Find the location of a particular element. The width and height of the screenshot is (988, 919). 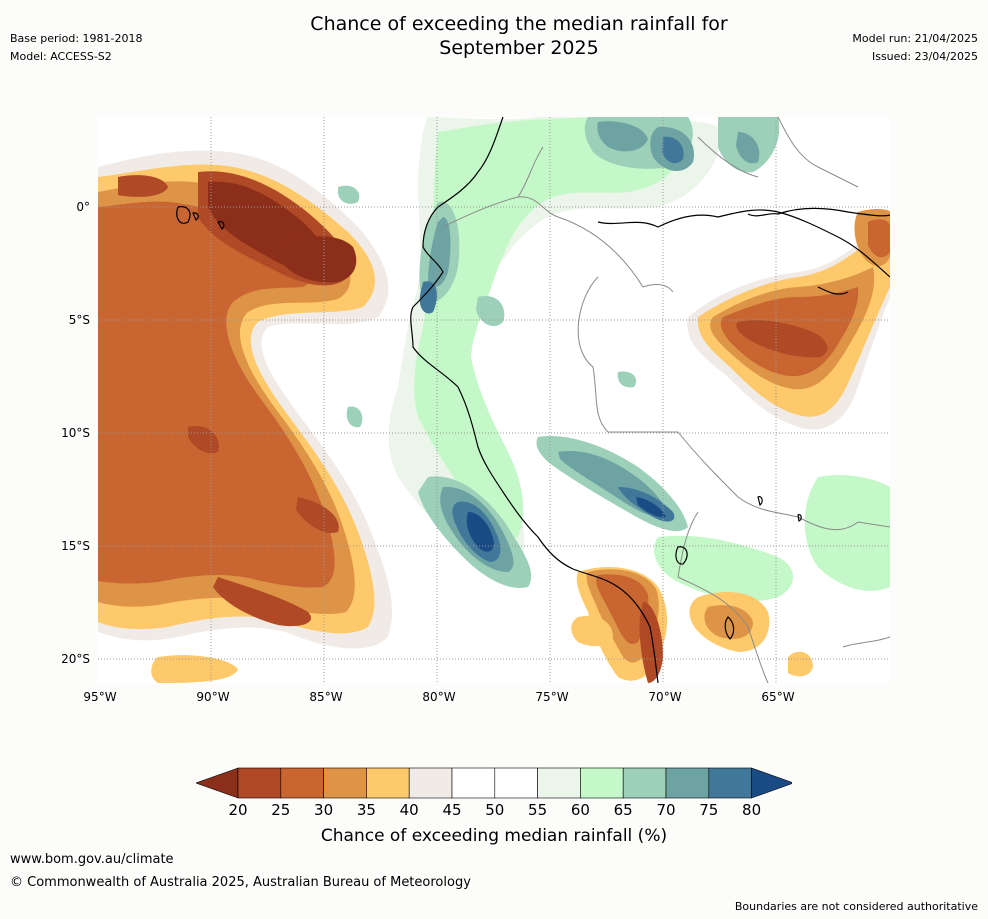

issued-text: Issued: 23/04/2025 is located at coordinates (924, 56).